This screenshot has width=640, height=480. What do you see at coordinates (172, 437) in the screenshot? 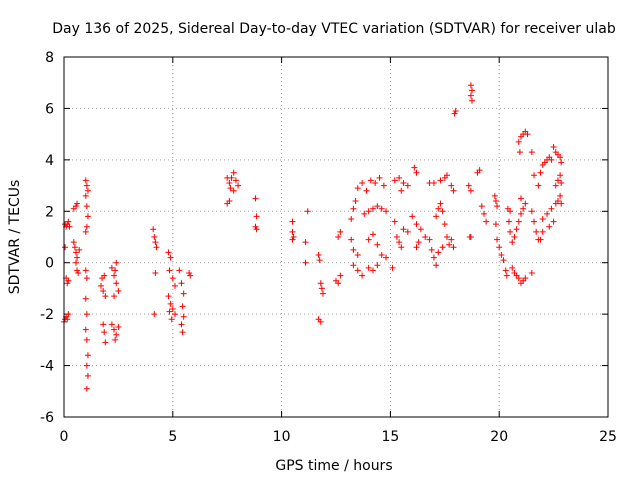
I see `x-tick-label: 5` at bounding box center [172, 437].